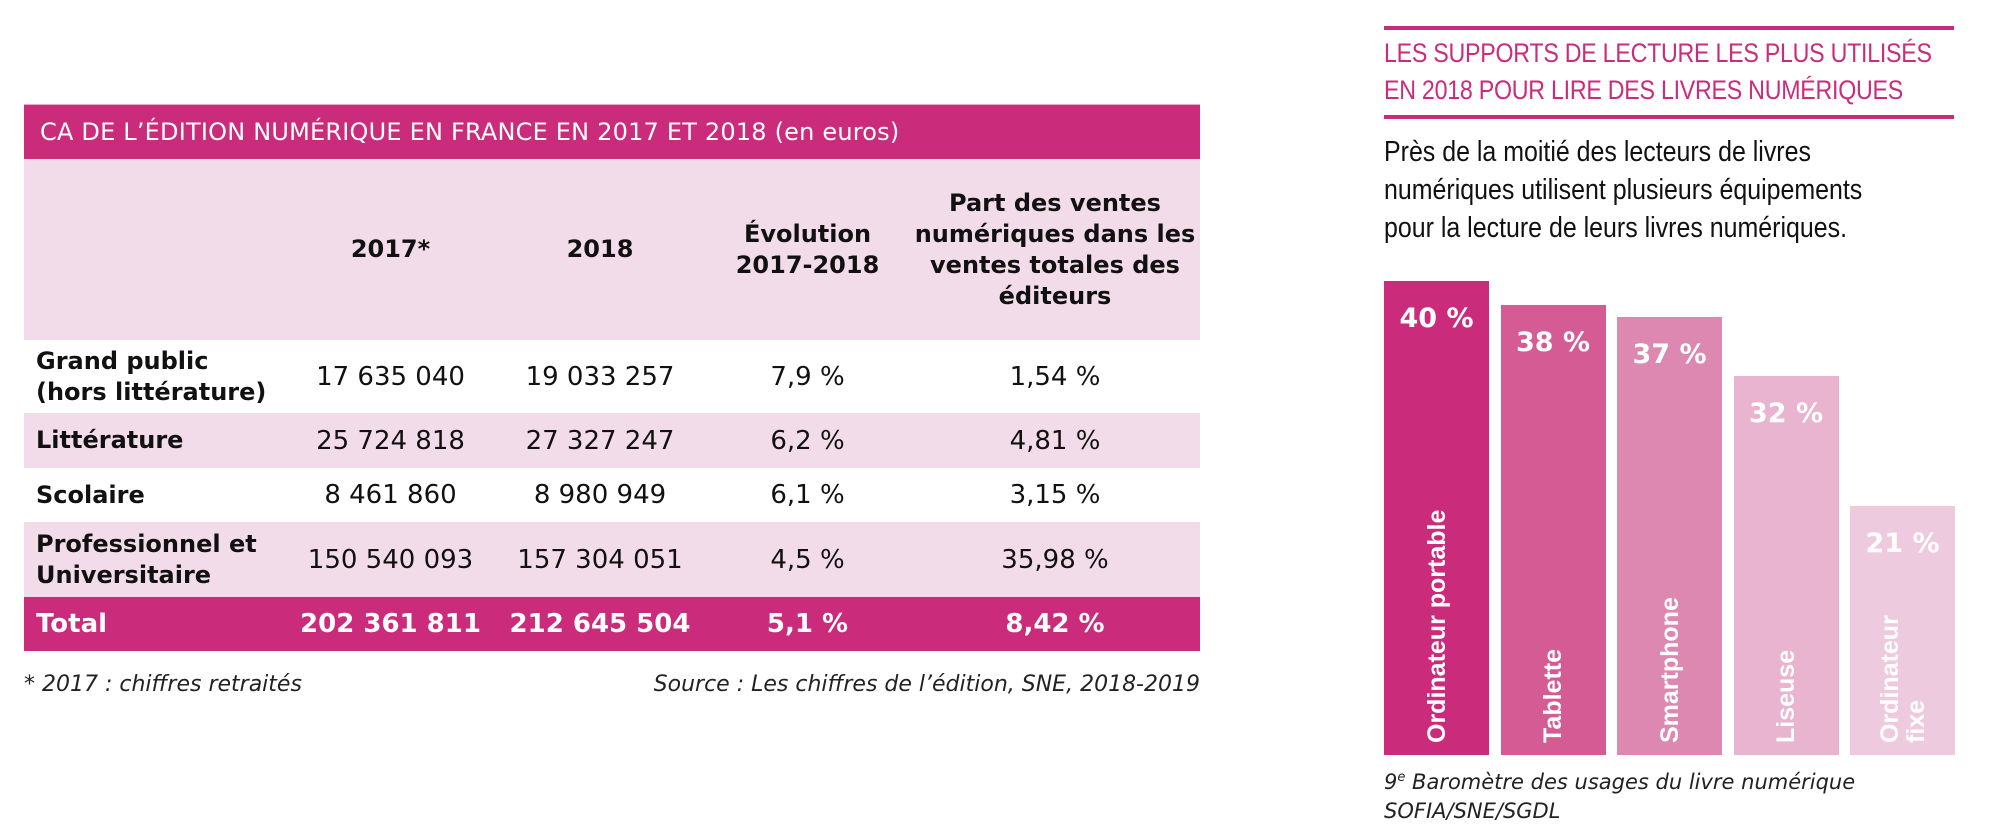 The width and height of the screenshot is (1995, 832). Describe the element at coordinates (807, 440) in the screenshot. I see `cell-evolution: 6,2 %` at that location.